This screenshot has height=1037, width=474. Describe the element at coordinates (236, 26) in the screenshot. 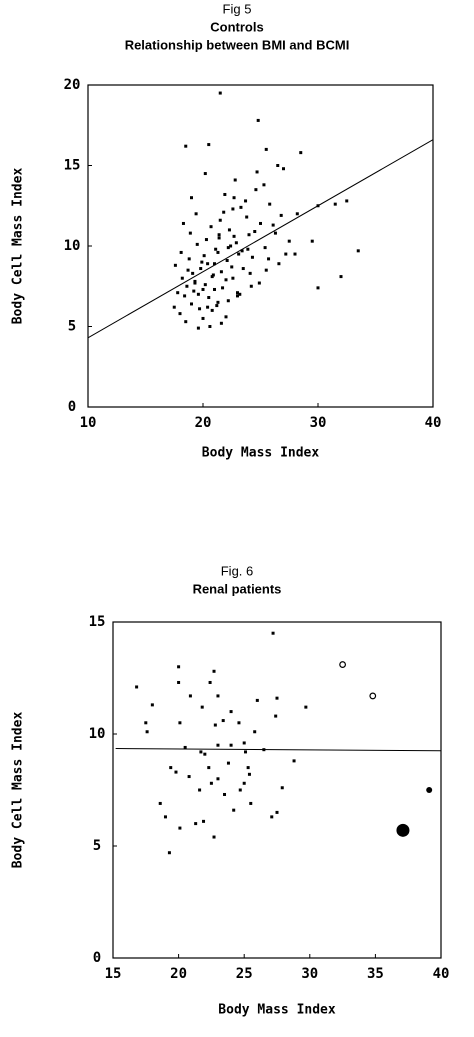

I see `chart-title: Controls` at that location.